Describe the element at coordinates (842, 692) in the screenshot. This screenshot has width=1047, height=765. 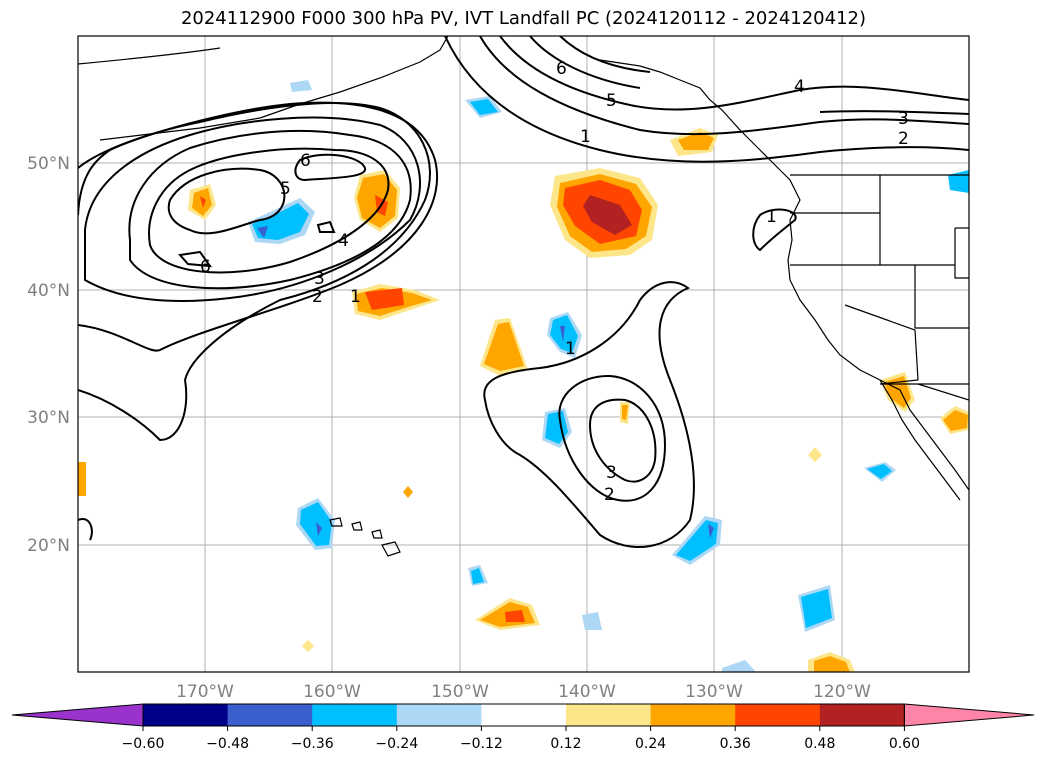
I see `lon-label: 120°W` at that location.